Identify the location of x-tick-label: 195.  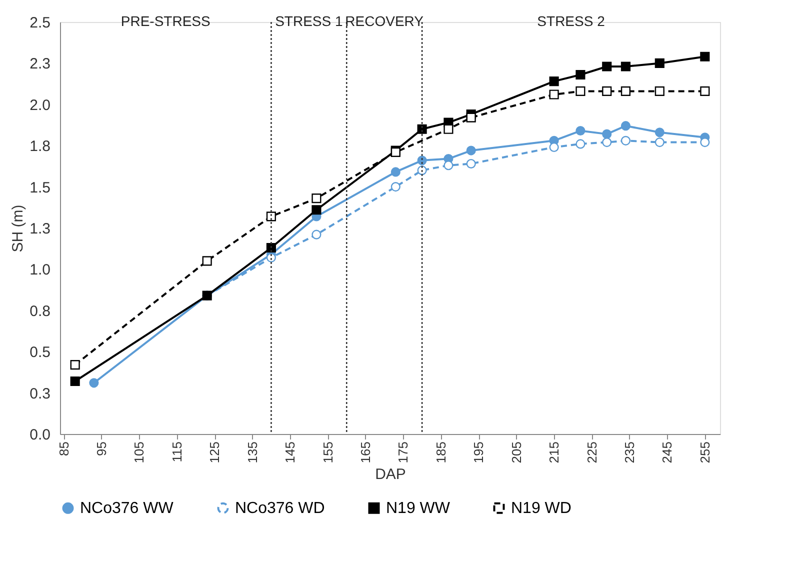
(478, 453).